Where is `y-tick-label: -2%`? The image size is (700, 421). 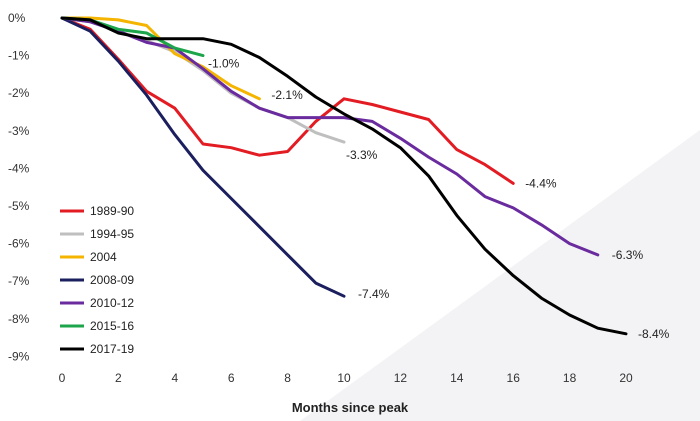 y-tick-label: -2% is located at coordinates (19, 93).